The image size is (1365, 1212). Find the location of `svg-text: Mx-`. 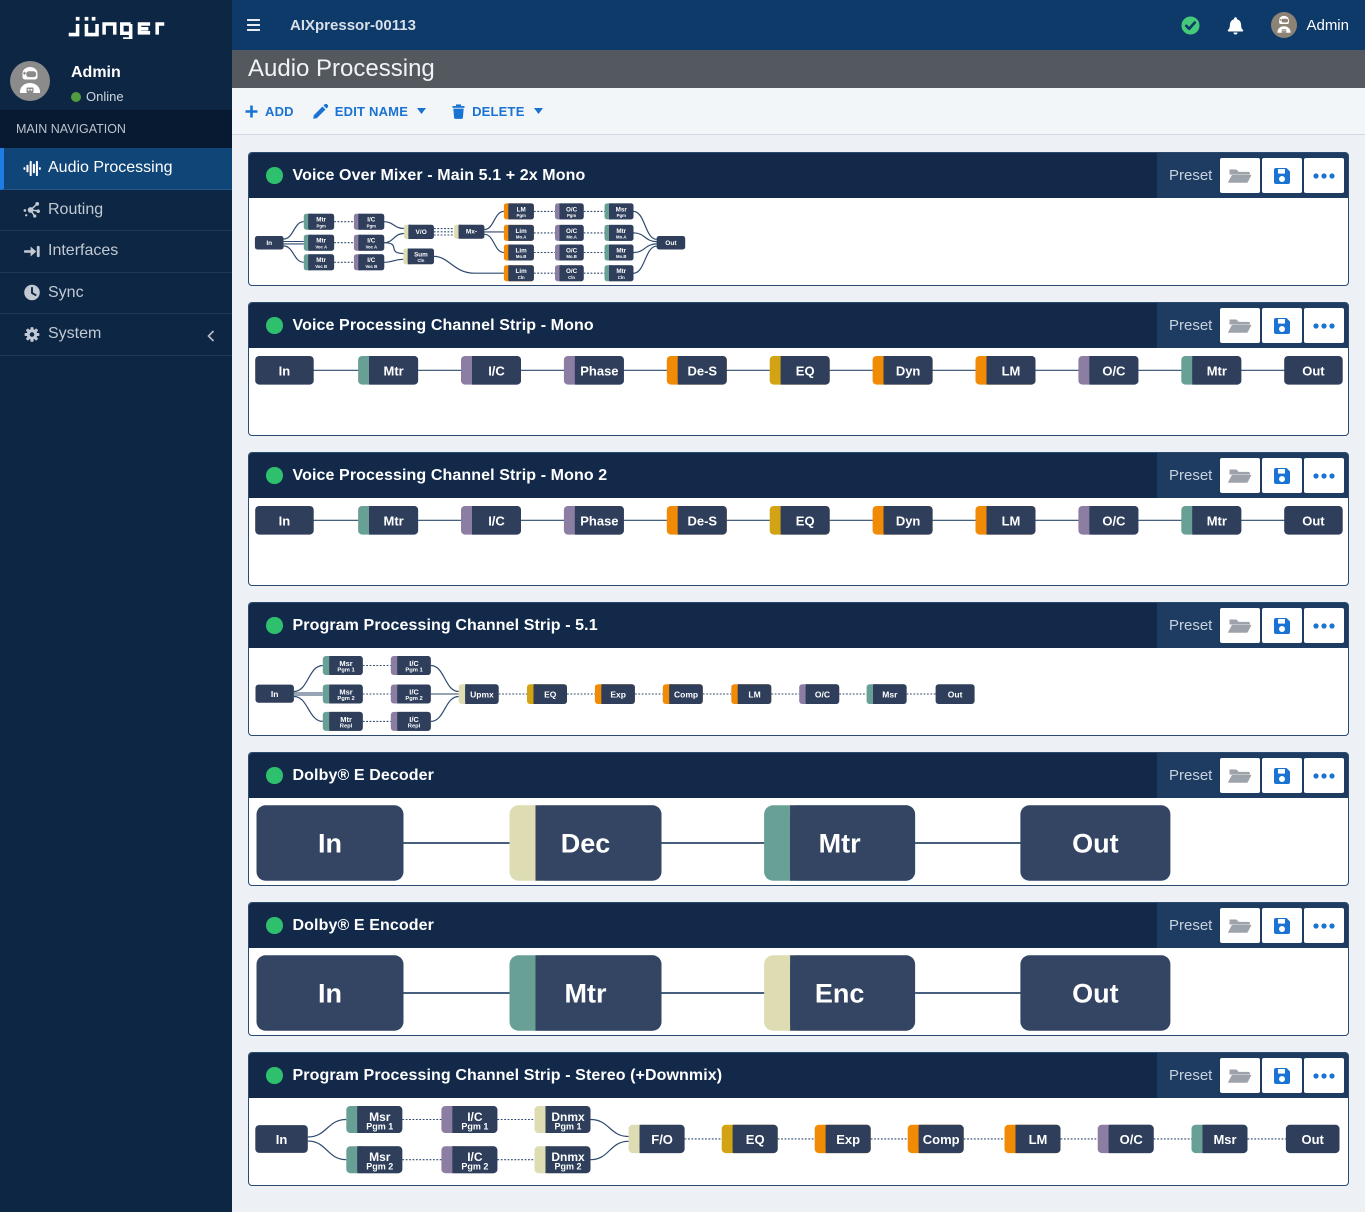

svg-text: Mx- is located at coordinates (471, 232).